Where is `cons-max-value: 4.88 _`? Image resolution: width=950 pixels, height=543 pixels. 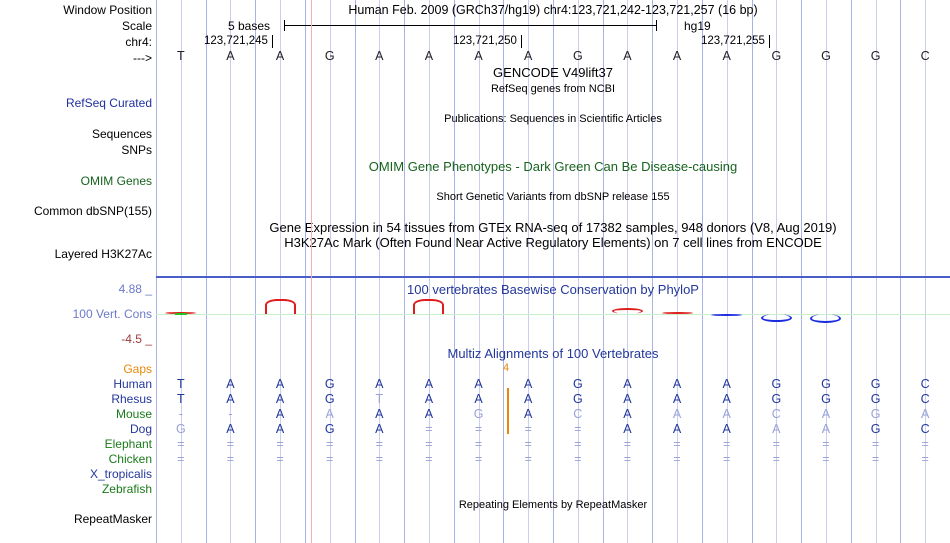 cons-max-value: 4.88 _ is located at coordinates (135, 289).